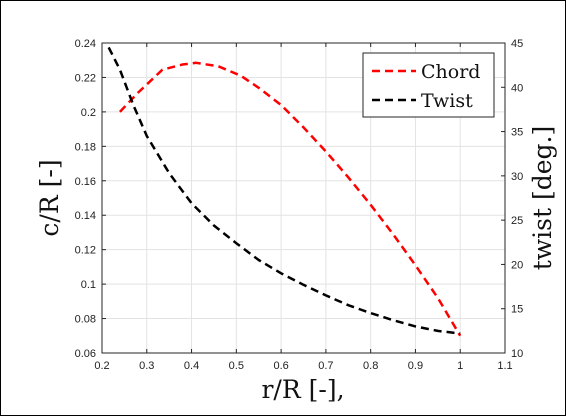 This screenshot has width=566, height=416. Describe the element at coordinates (146, 366) in the screenshot. I see `x-tick-label: 0.3` at that location.